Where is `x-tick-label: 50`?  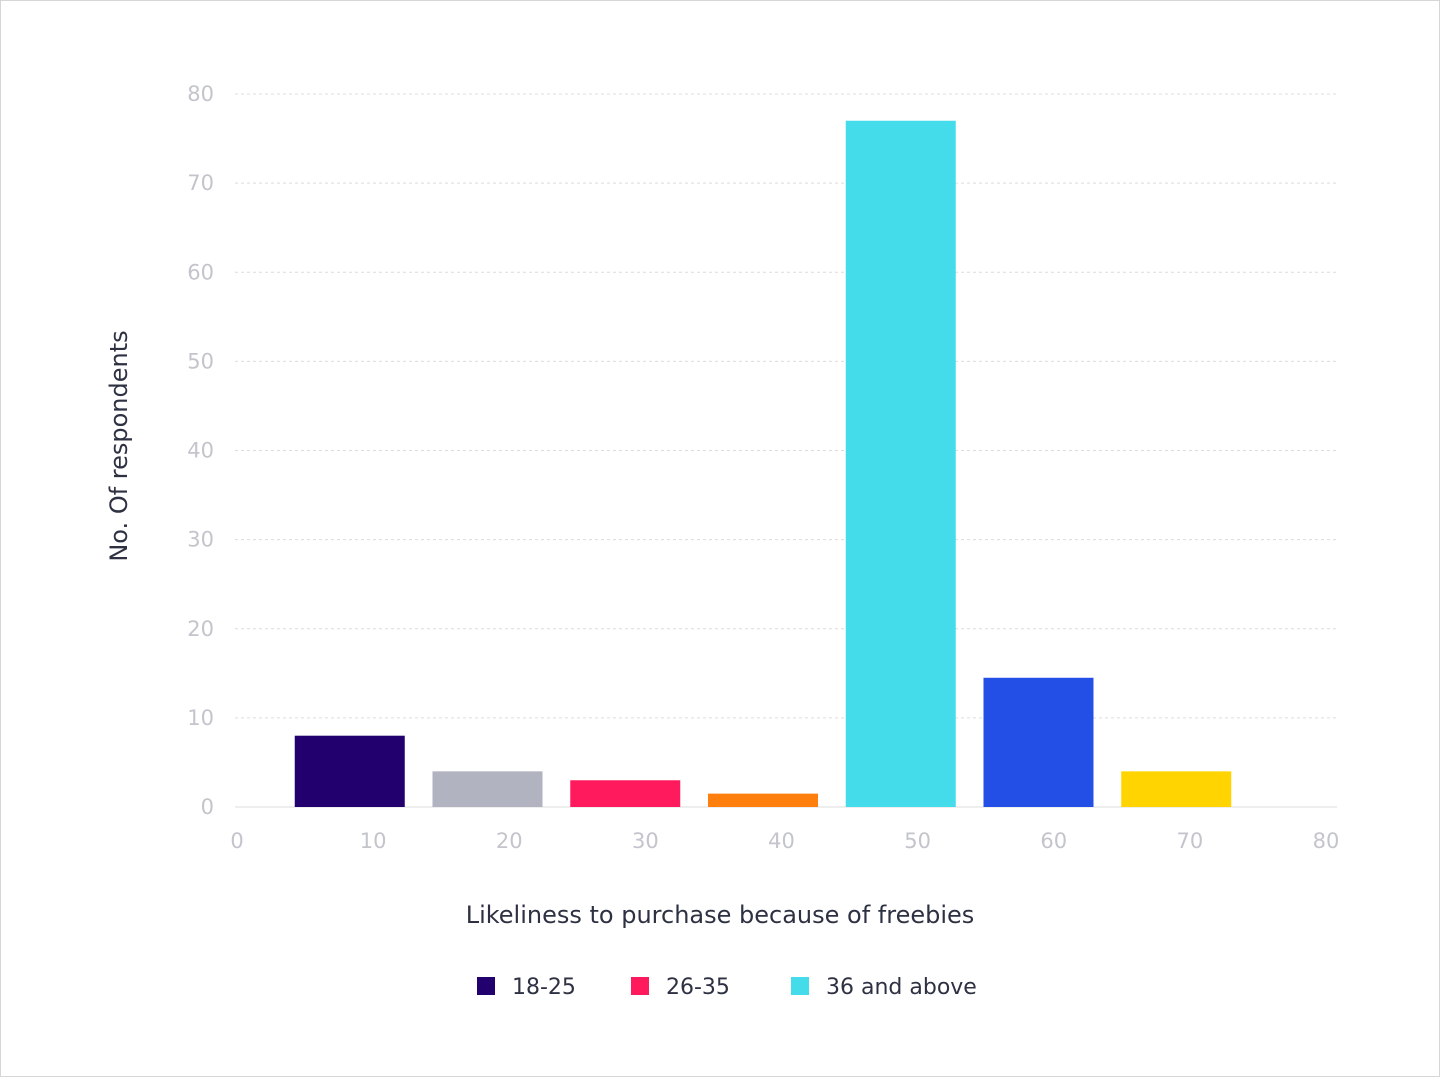 x-tick-label: 50 is located at coordinates (917, 841).